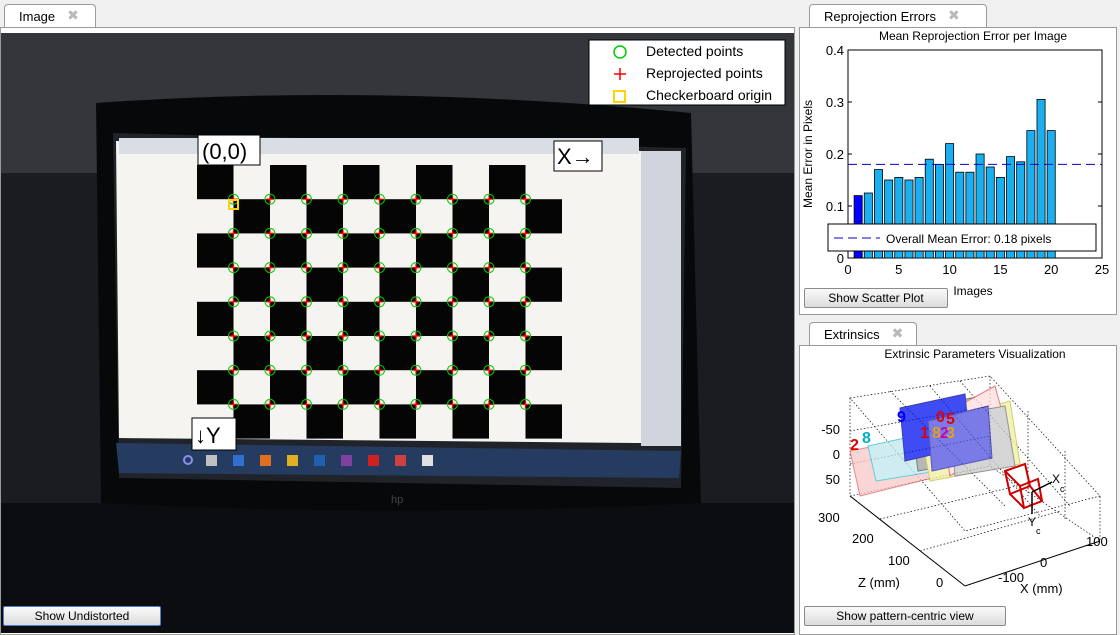 Image resolution: width=1120 pixels, height=635 pixels. What do you see at coordinates (1102, 269) in the screenshot?
I see `x-tick-label: 25` at bounding box center [1102, 269].